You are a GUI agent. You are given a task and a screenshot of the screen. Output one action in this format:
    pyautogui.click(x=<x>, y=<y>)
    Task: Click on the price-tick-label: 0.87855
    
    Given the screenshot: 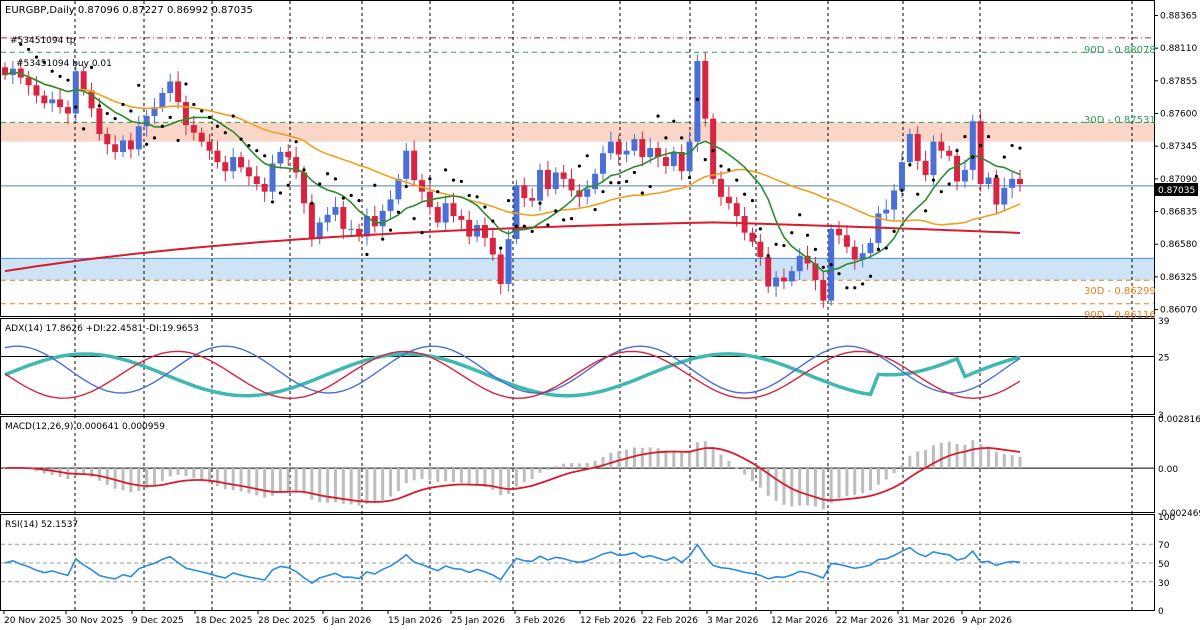 What is the action you would take?
    pyautogui.click(x=1178, y=82)
    